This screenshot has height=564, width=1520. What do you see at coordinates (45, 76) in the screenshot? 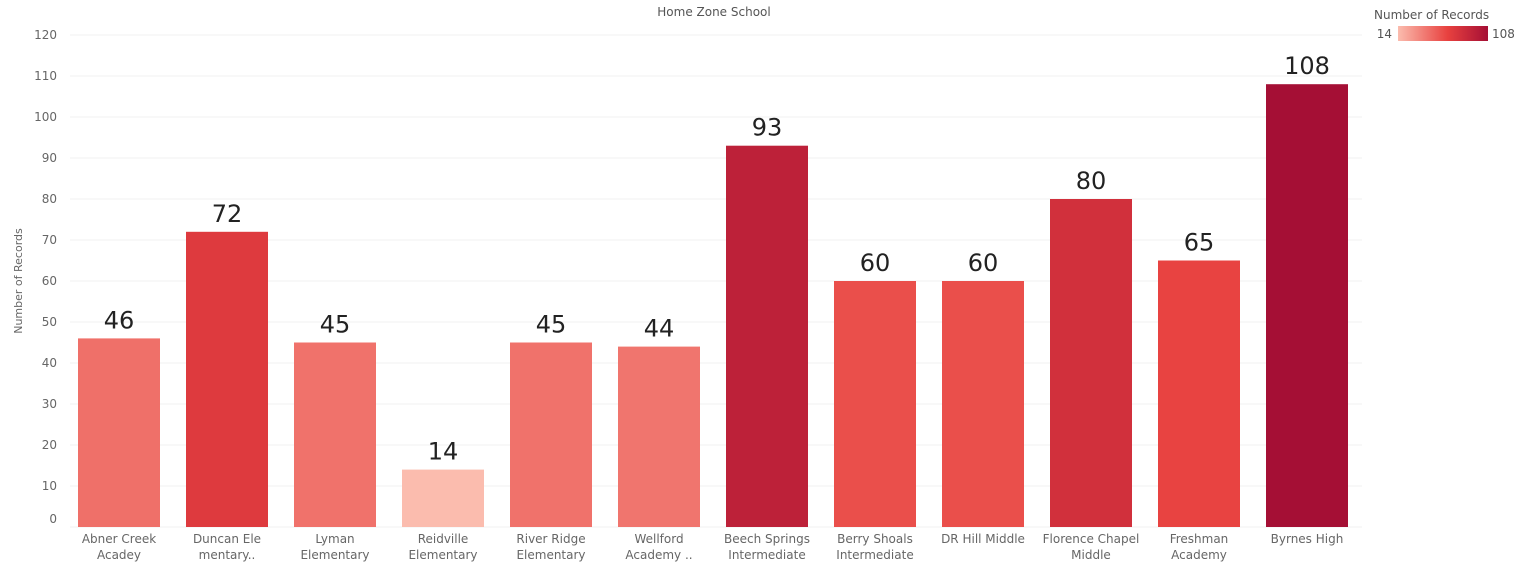
I see `y-tick-label: 110` at bounding box center [45, 76].